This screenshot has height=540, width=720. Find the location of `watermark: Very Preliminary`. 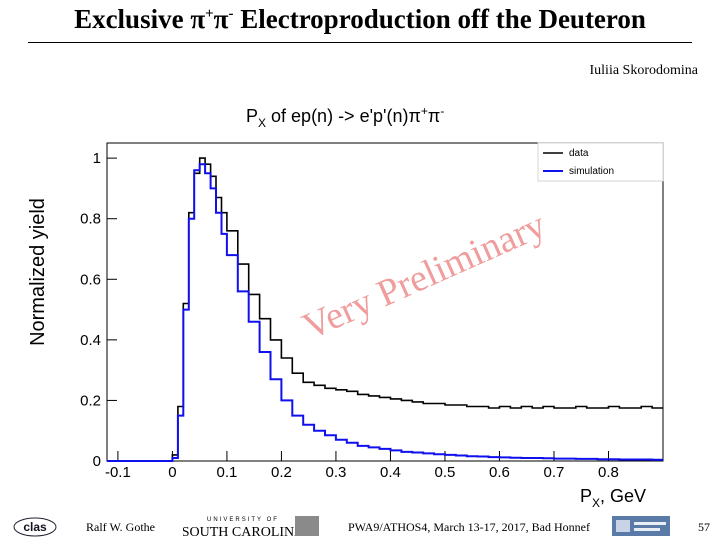

watermark: Very Preliminary is located at coordinates (424, 276).